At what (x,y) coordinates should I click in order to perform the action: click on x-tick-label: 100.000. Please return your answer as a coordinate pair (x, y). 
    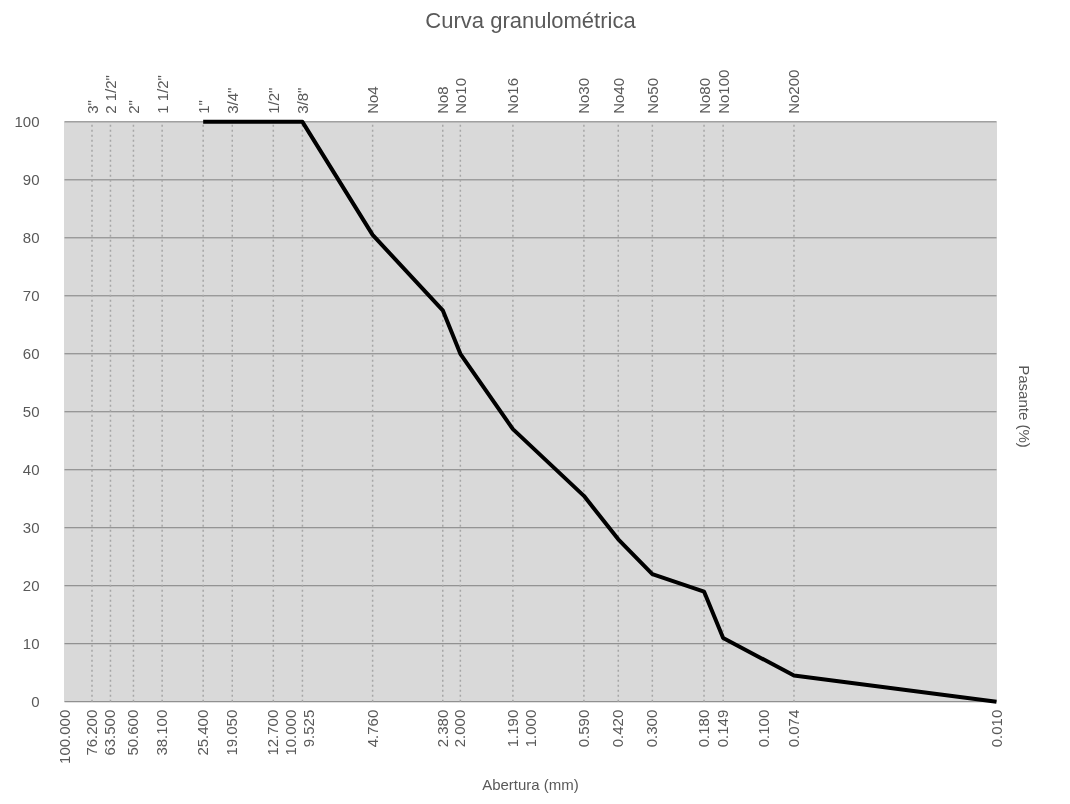
    Looking at the image, I should click on (64, 736).